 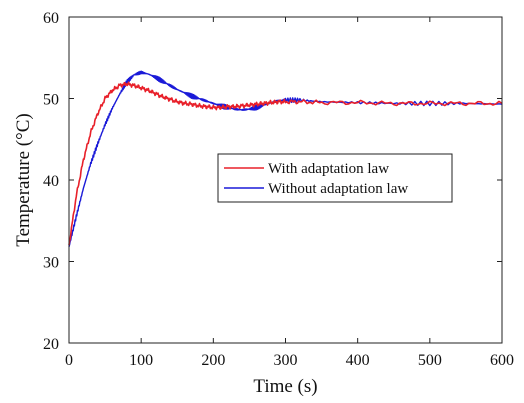 I want to click on x-tick-label: 200, so click(x=213, y=360).